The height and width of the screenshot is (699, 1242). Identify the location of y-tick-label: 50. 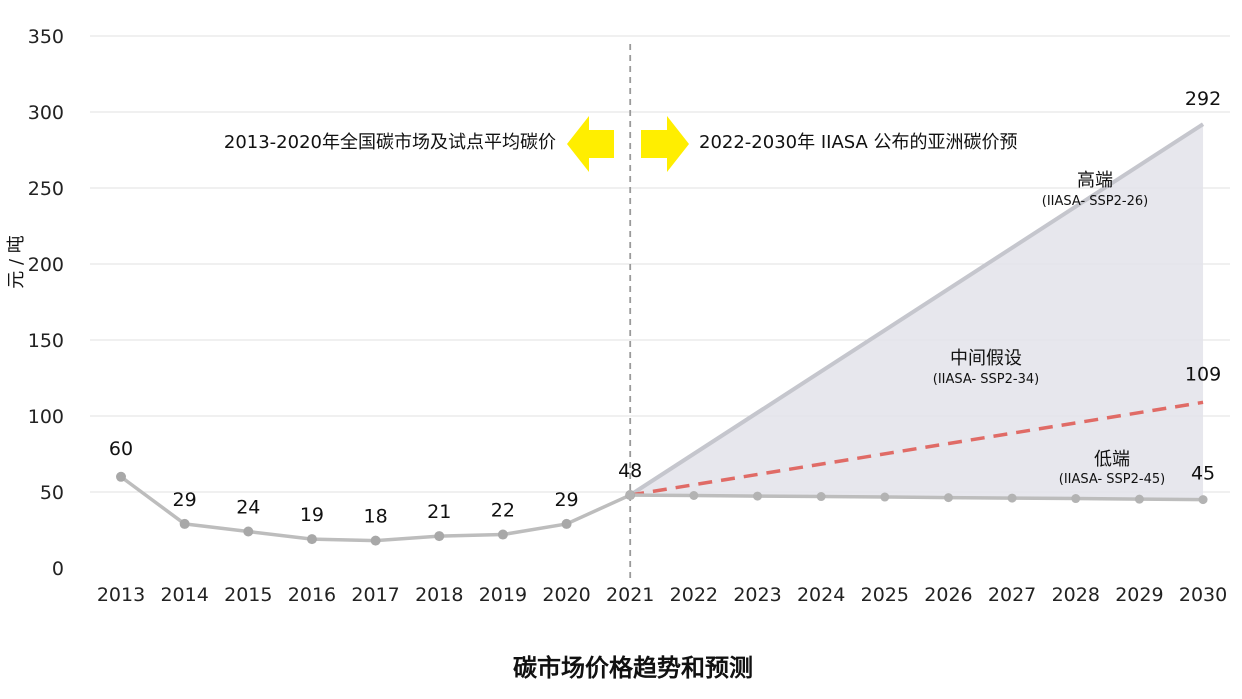
(52, 493).